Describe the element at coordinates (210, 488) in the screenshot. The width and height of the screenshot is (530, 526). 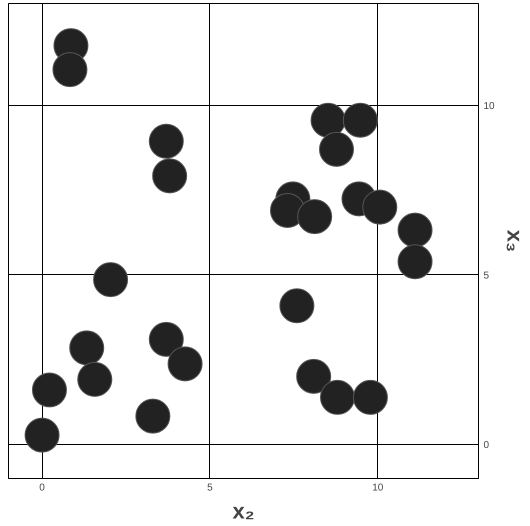
I see `x-tick-label: 5` at that location.